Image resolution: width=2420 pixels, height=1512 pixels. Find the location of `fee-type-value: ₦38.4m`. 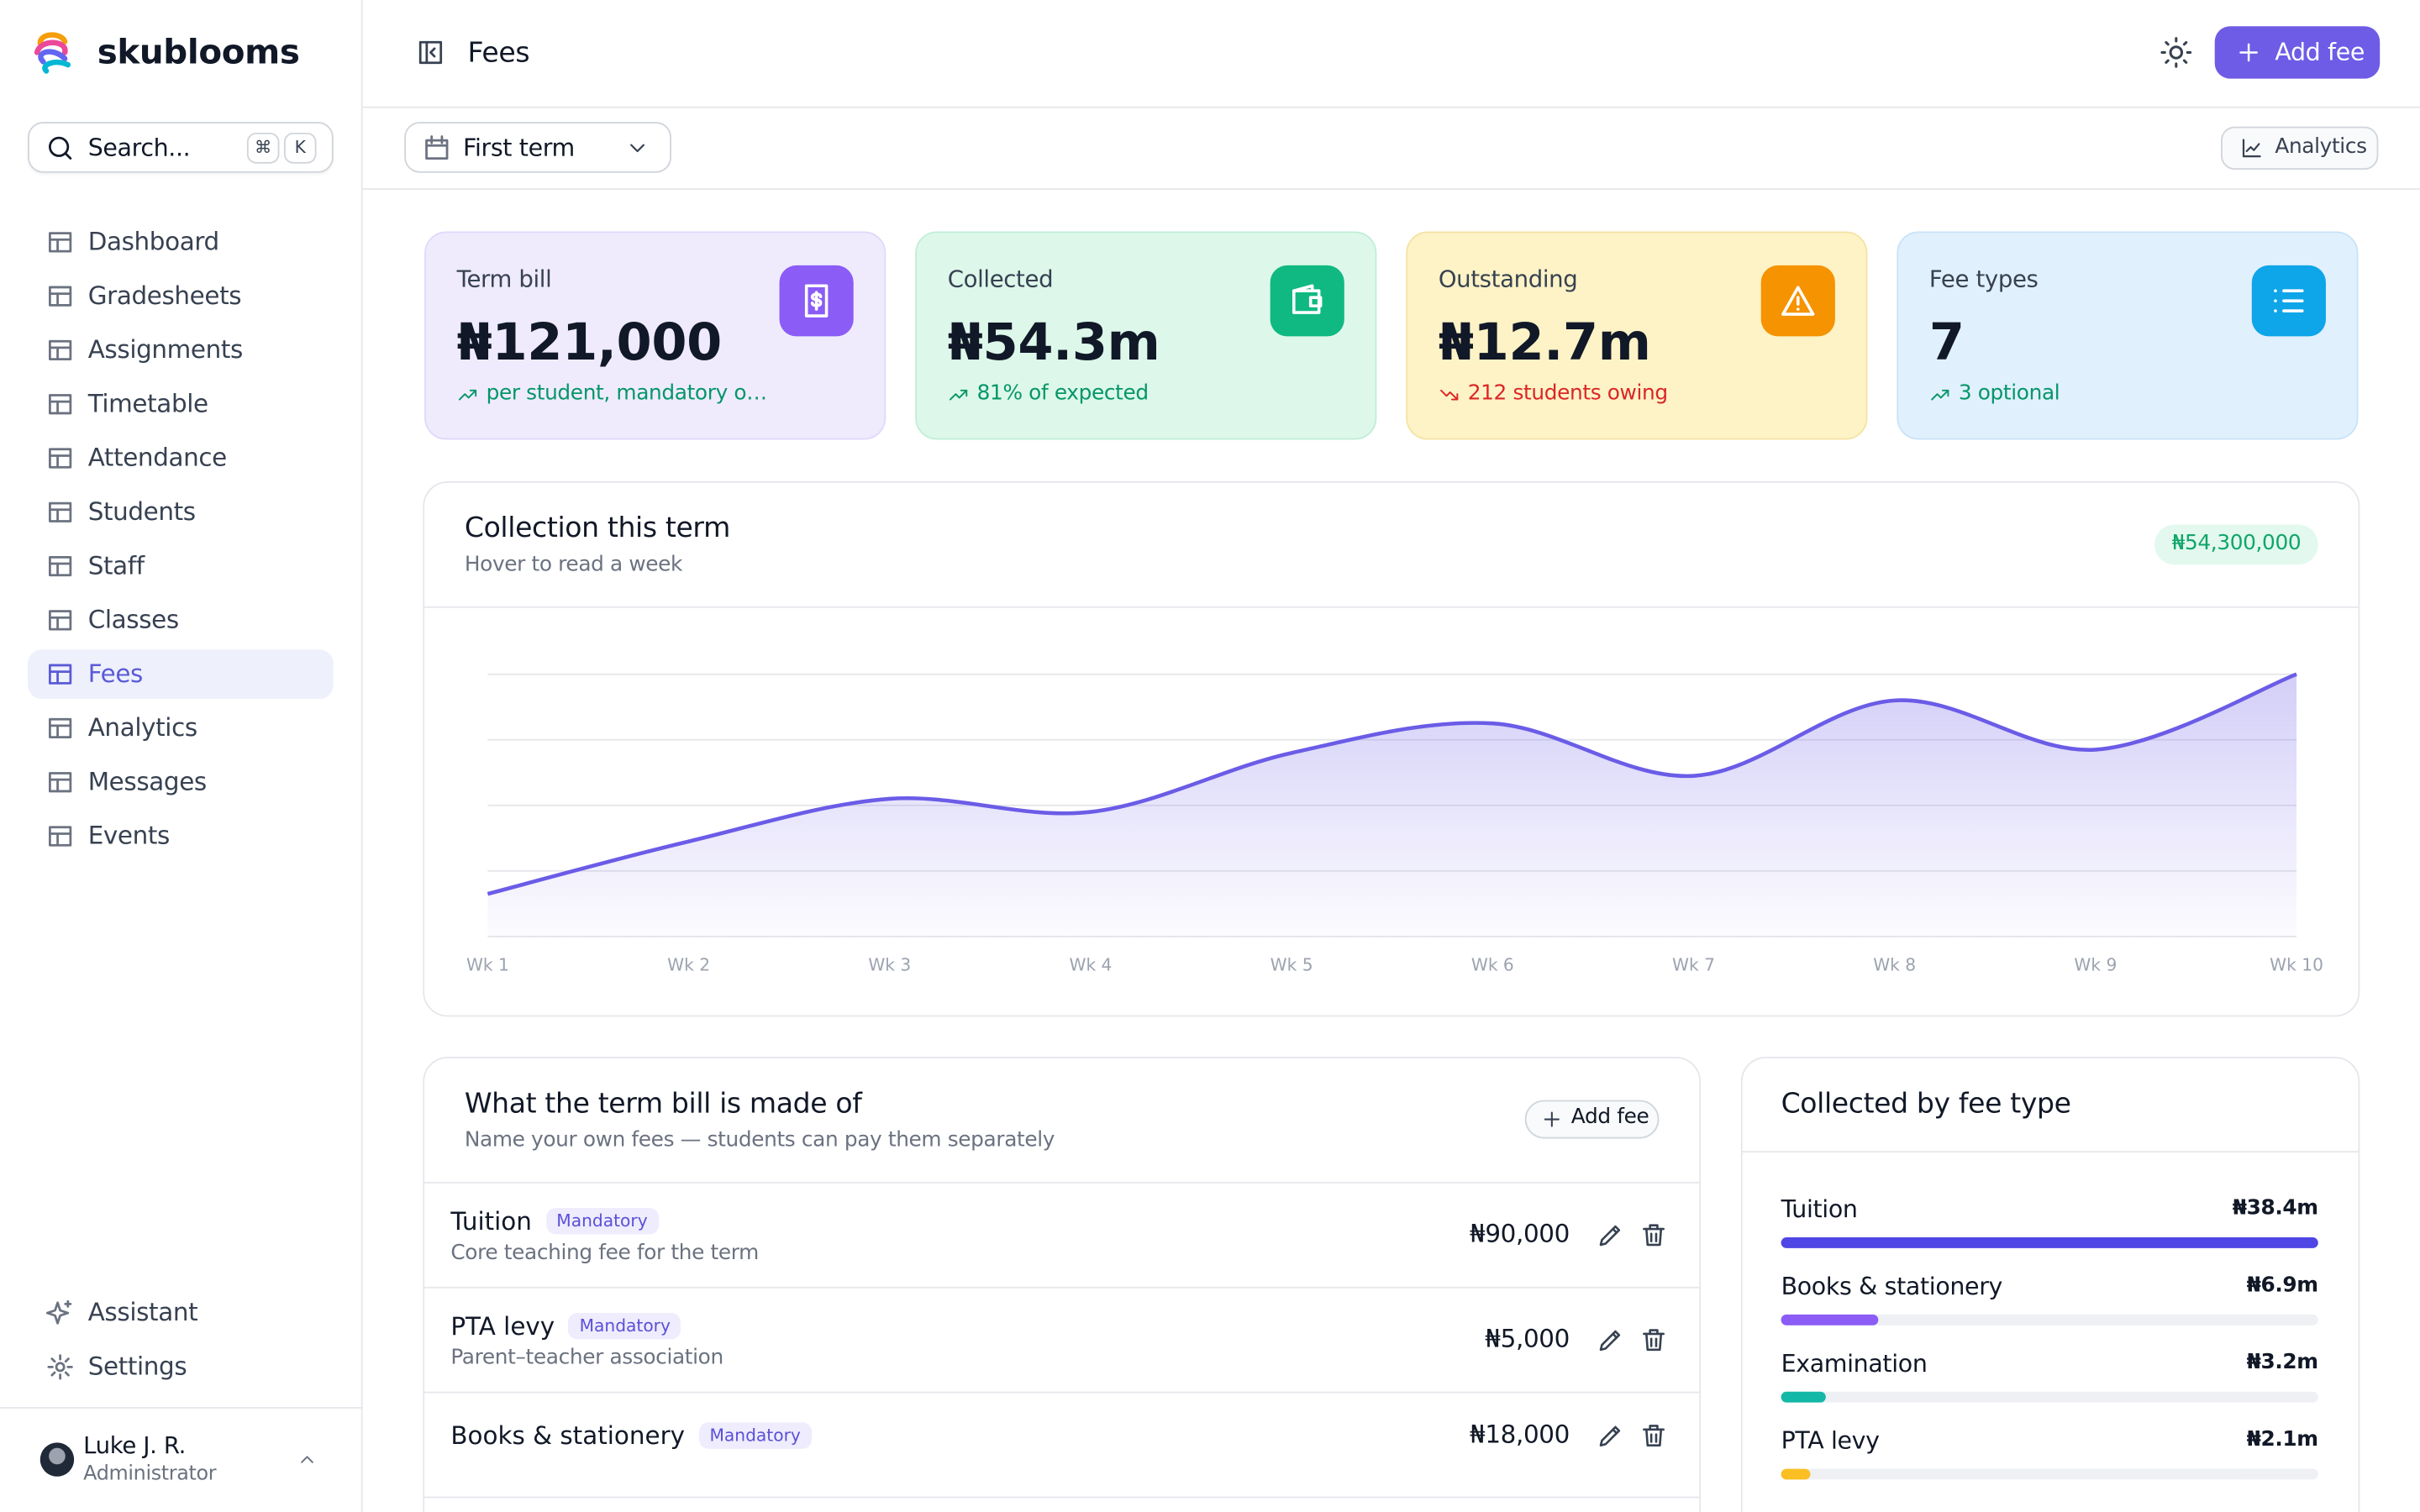

fee-type-value: ₦38.4m is located at coordinates (2275, 1208).